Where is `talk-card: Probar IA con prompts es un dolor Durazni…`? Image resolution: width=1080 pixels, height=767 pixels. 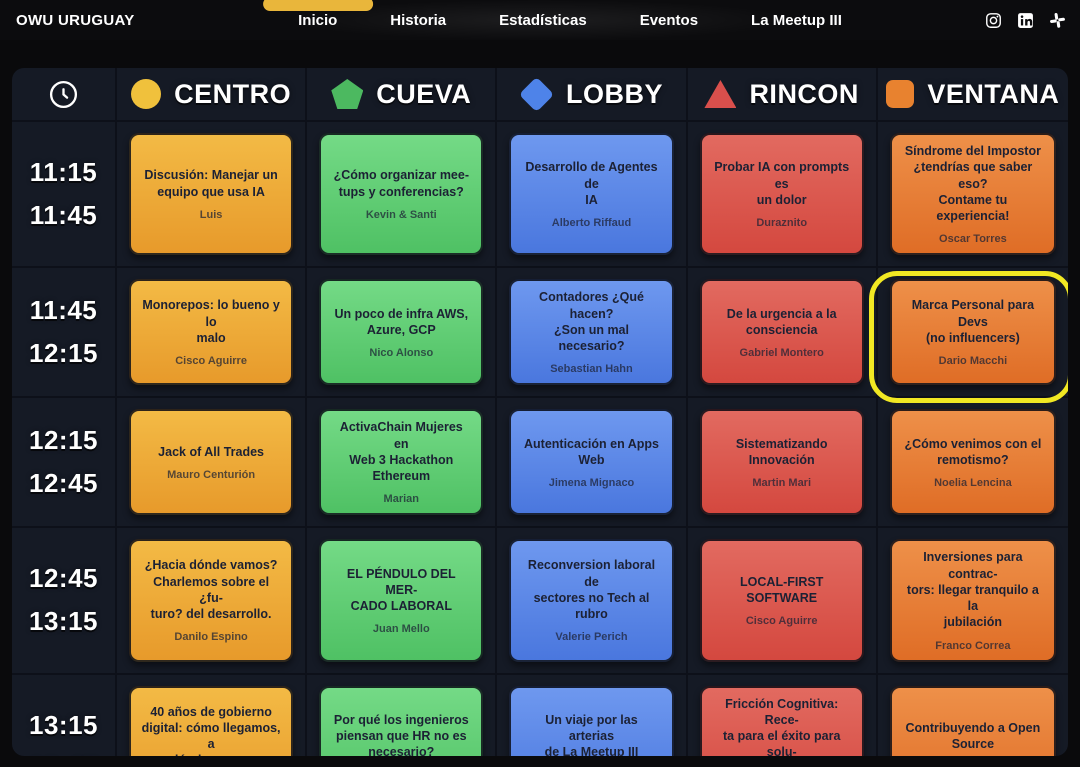 talk-card: Probar IA con prompts es un dolor Durazni… is located at coordinates (781, 194).